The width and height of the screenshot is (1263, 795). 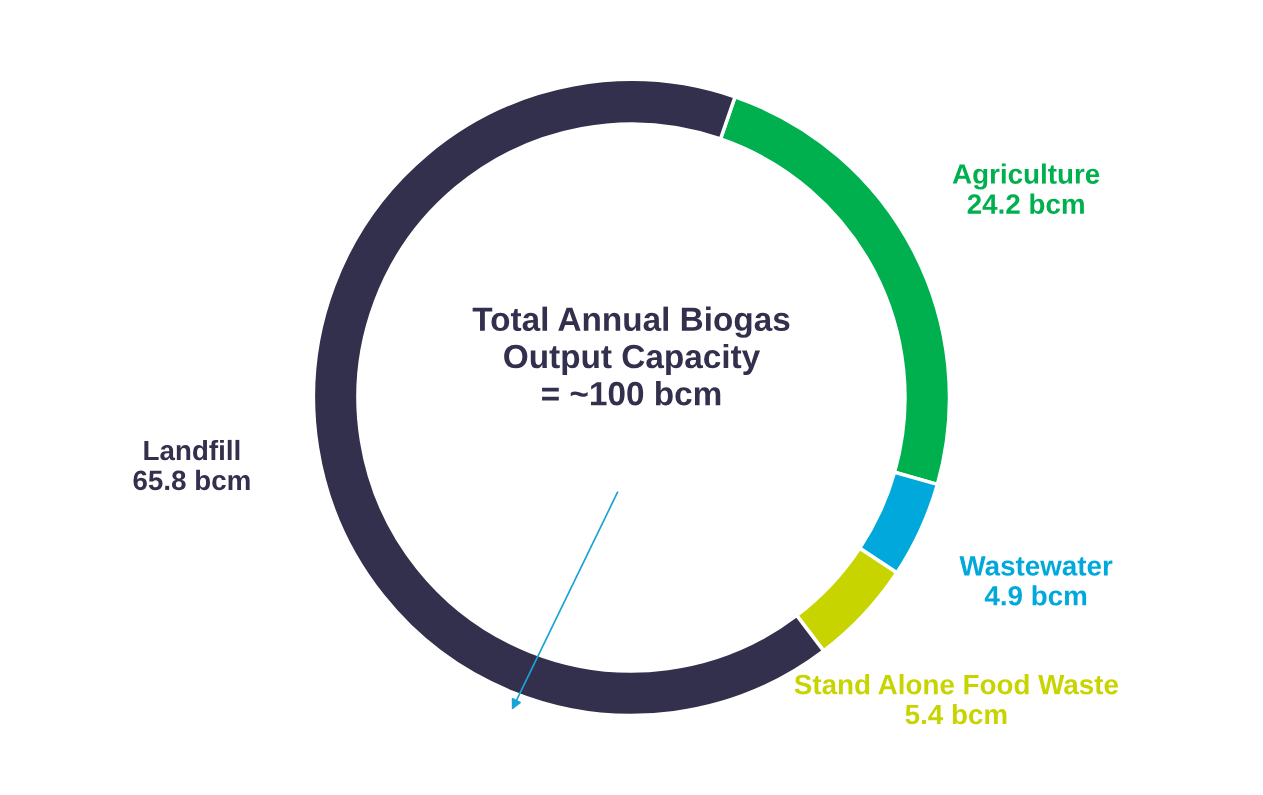 I want to click on slice-label: Wastewater, so click(x=1036, y=566).